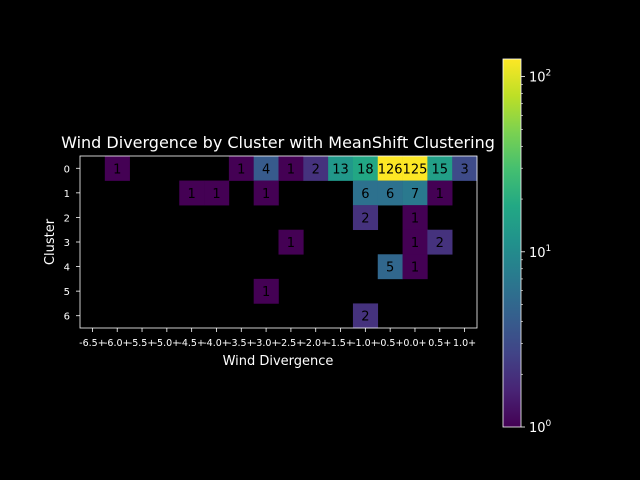 The width and height of the screenshot is (640, 480). I want to click on x-tick-label: -4.0+, so click(216, 343).